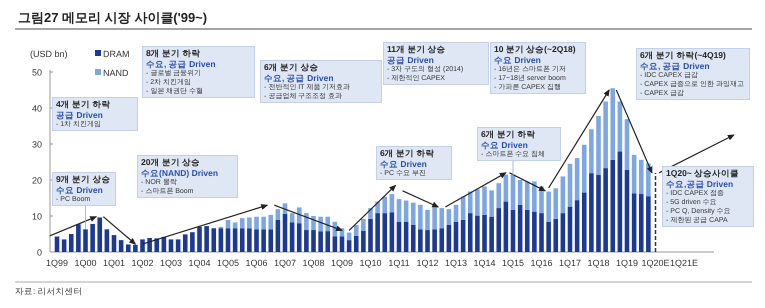 Image resolution: width=765 pixels, height=308 pixels. I want to click on x-tick-label: 1Q12, so click(427, 263).